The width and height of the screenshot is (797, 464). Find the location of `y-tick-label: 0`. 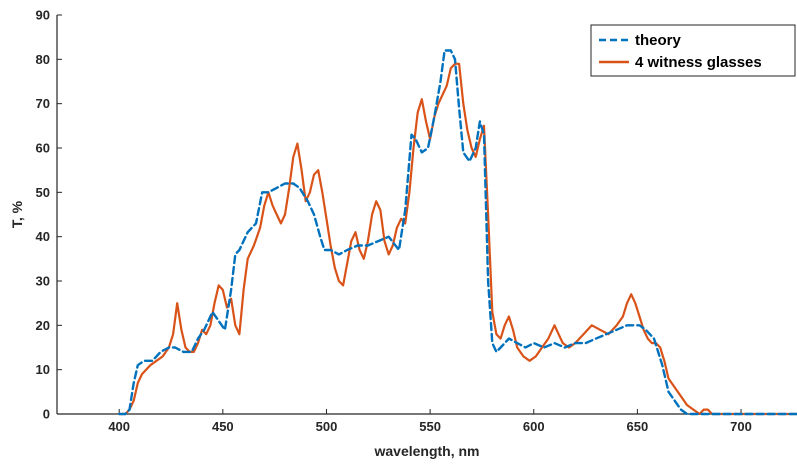

y-tick-label: 0 is located at coordinates (46, 414).